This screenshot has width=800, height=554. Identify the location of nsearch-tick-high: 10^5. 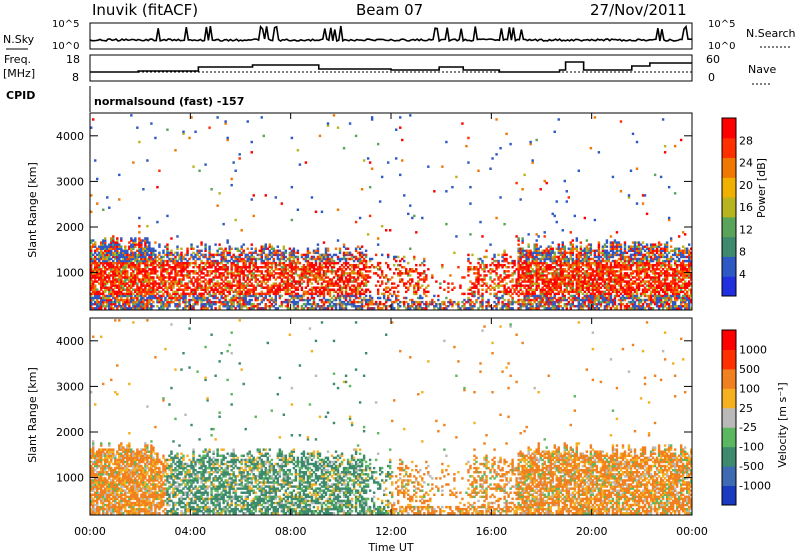
(721, 24).